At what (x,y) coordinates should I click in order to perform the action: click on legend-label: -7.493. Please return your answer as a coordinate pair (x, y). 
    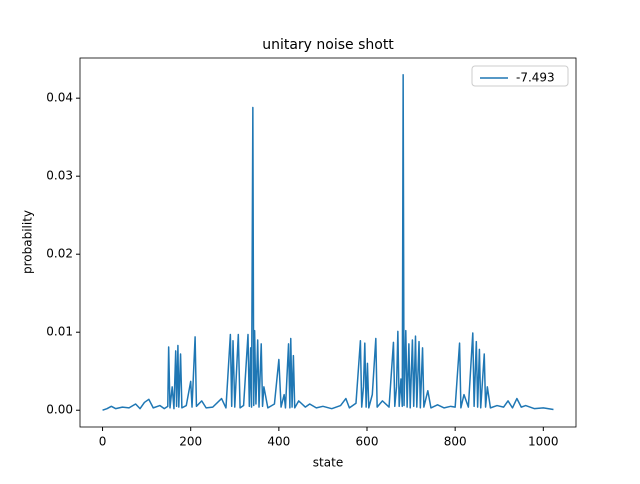
    Looking at the image, I should click on (535, 78).